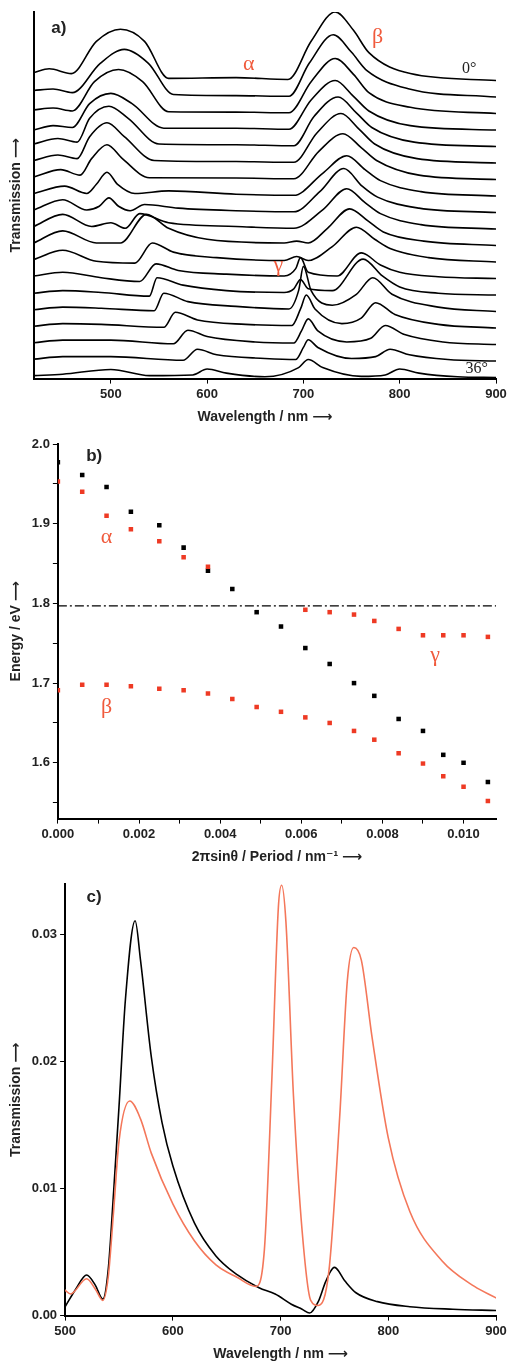  Describe the element at coordinates (94, 455) in the screenshot. I see `annotation: b)` at that location.